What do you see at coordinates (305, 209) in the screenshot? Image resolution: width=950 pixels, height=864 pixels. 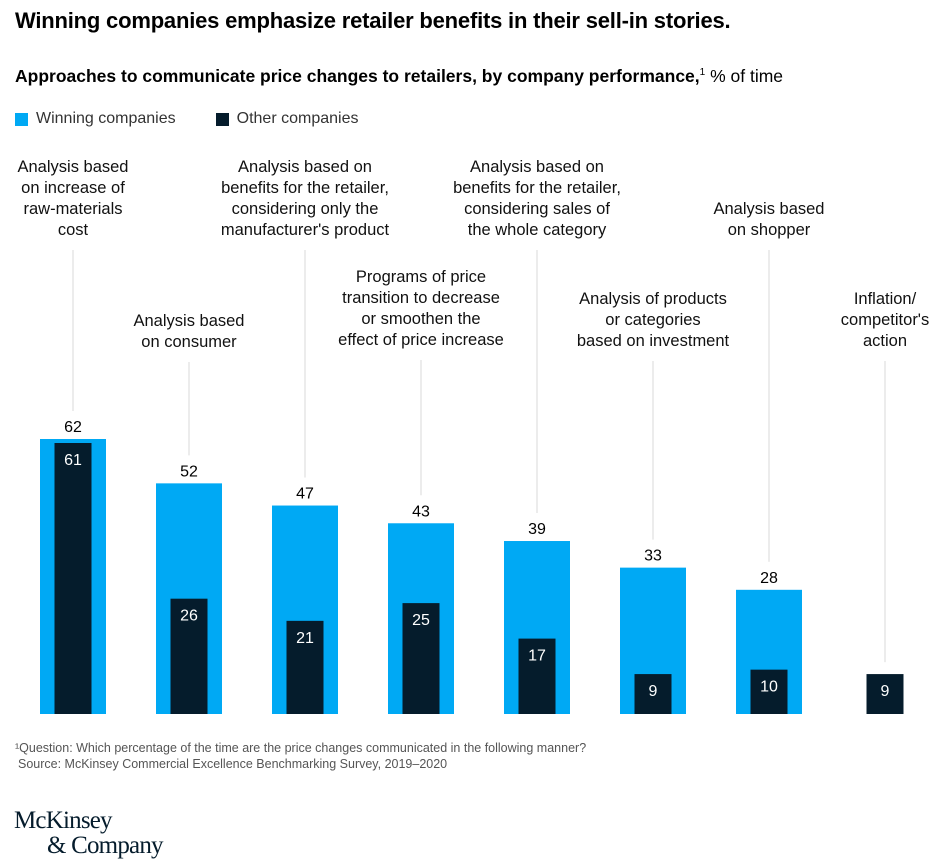 I see `category-label: considering only the` at bounding box center [305, 209].